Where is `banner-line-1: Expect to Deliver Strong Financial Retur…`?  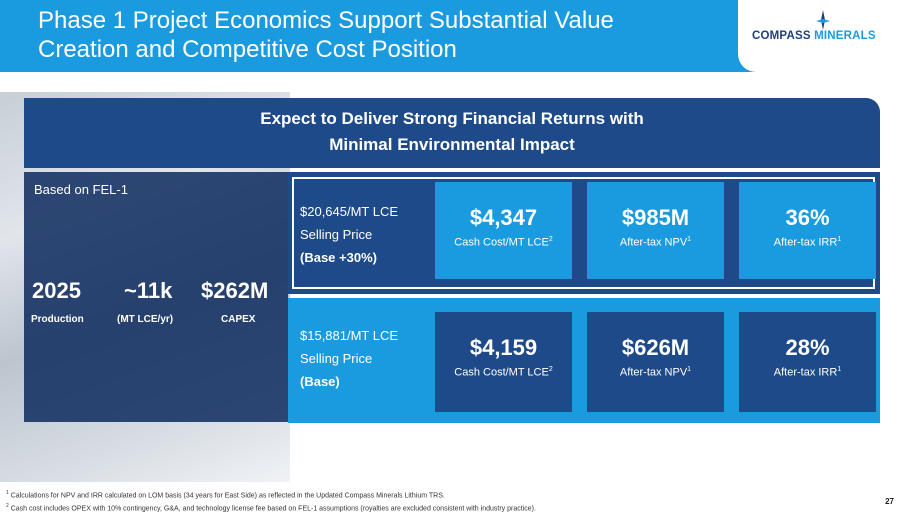
banner-line-1: Expect to Deliver Strong Financial Retur… is located at coordinates (452, 118).